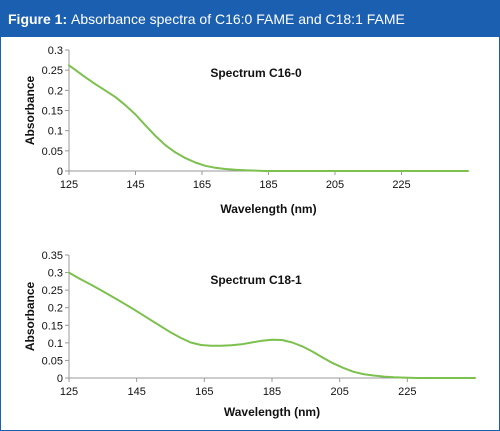 This screenshot has width=500, height=431. I want to click on figure-label: Figure 1:, so click(38, 19).